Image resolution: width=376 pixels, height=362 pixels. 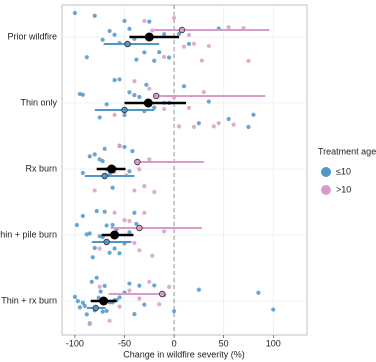 What do you see at coordinates (343, 171) in the screenshot?
I see `legend-label: ≤10` at bounding box center [343, 171].